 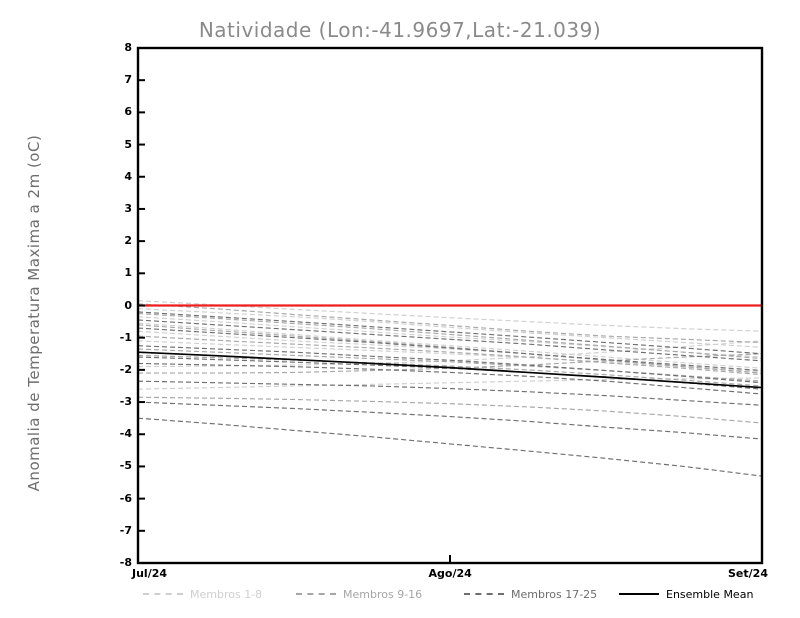 I want to click on y-tick-label: -6, so click(x=125, y=498).